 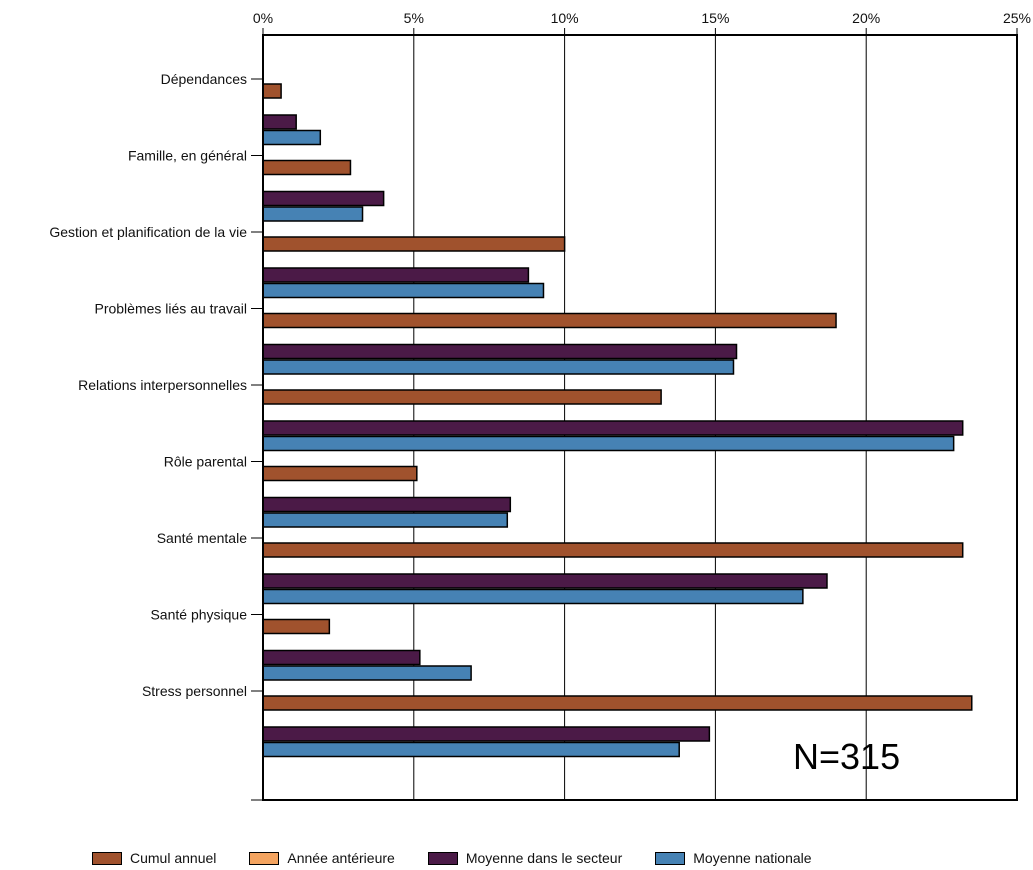 I want to click on legend-item: Moyenne dans le secteur, so click(x=525, y=858).